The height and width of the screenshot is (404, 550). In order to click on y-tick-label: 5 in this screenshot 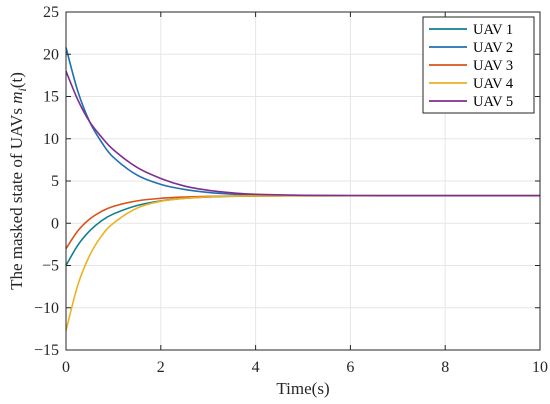, I will do `click(55, 181)`.